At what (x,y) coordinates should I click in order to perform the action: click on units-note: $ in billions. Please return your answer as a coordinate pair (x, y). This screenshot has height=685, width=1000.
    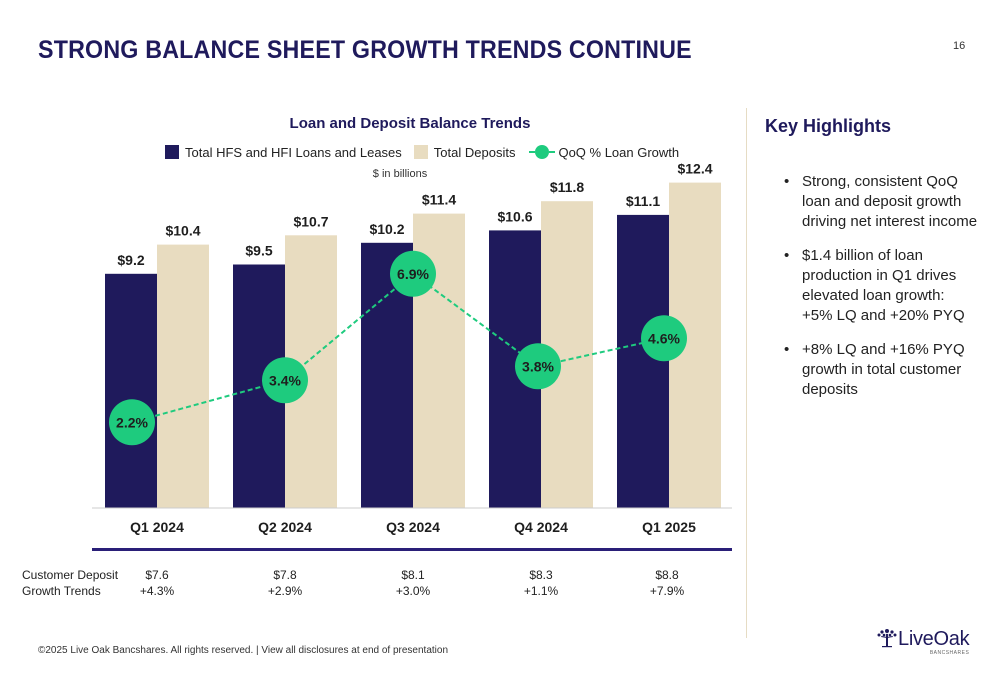
    Looking at the image, I should click on (400, 174).